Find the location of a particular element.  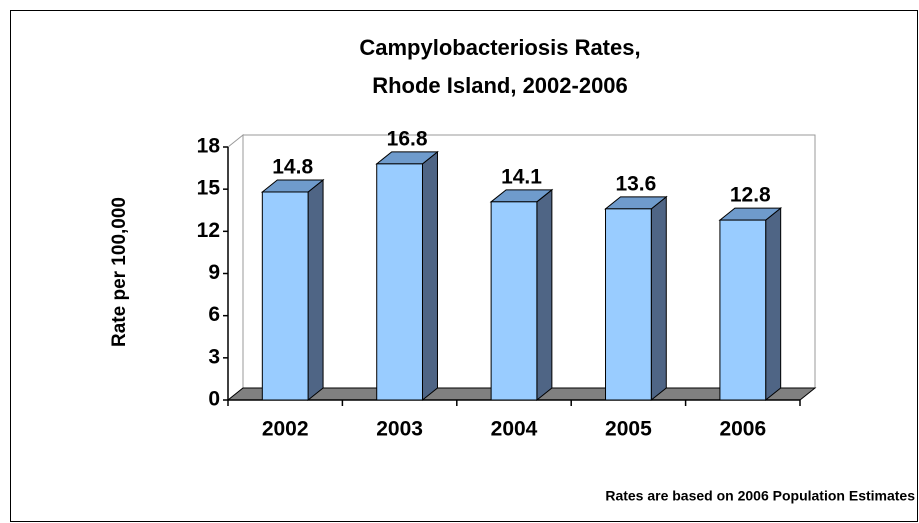

y-tick-label: 3 is located at coordinates (214, 356).